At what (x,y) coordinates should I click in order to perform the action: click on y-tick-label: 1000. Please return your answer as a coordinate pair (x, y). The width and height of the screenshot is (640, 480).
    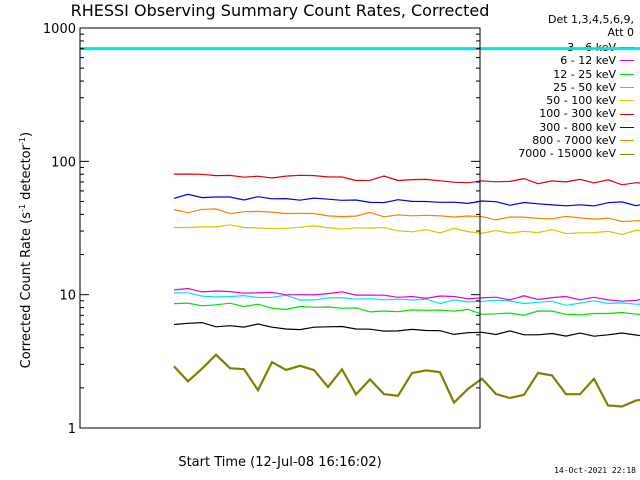
    Looking at the image, I should click on (59, 29).